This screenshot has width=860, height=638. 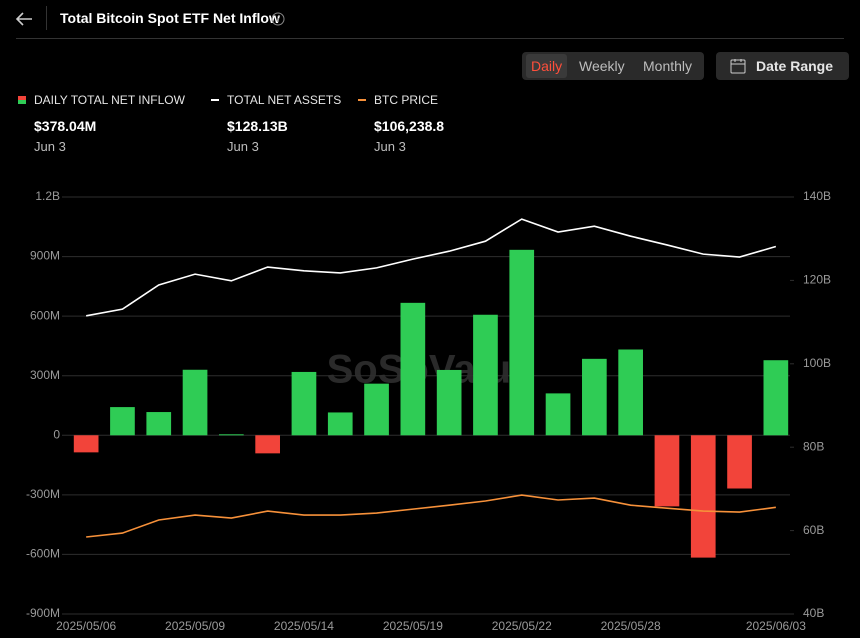 I want to click on date-range-button: Date Range, so click(x=782, y=66).